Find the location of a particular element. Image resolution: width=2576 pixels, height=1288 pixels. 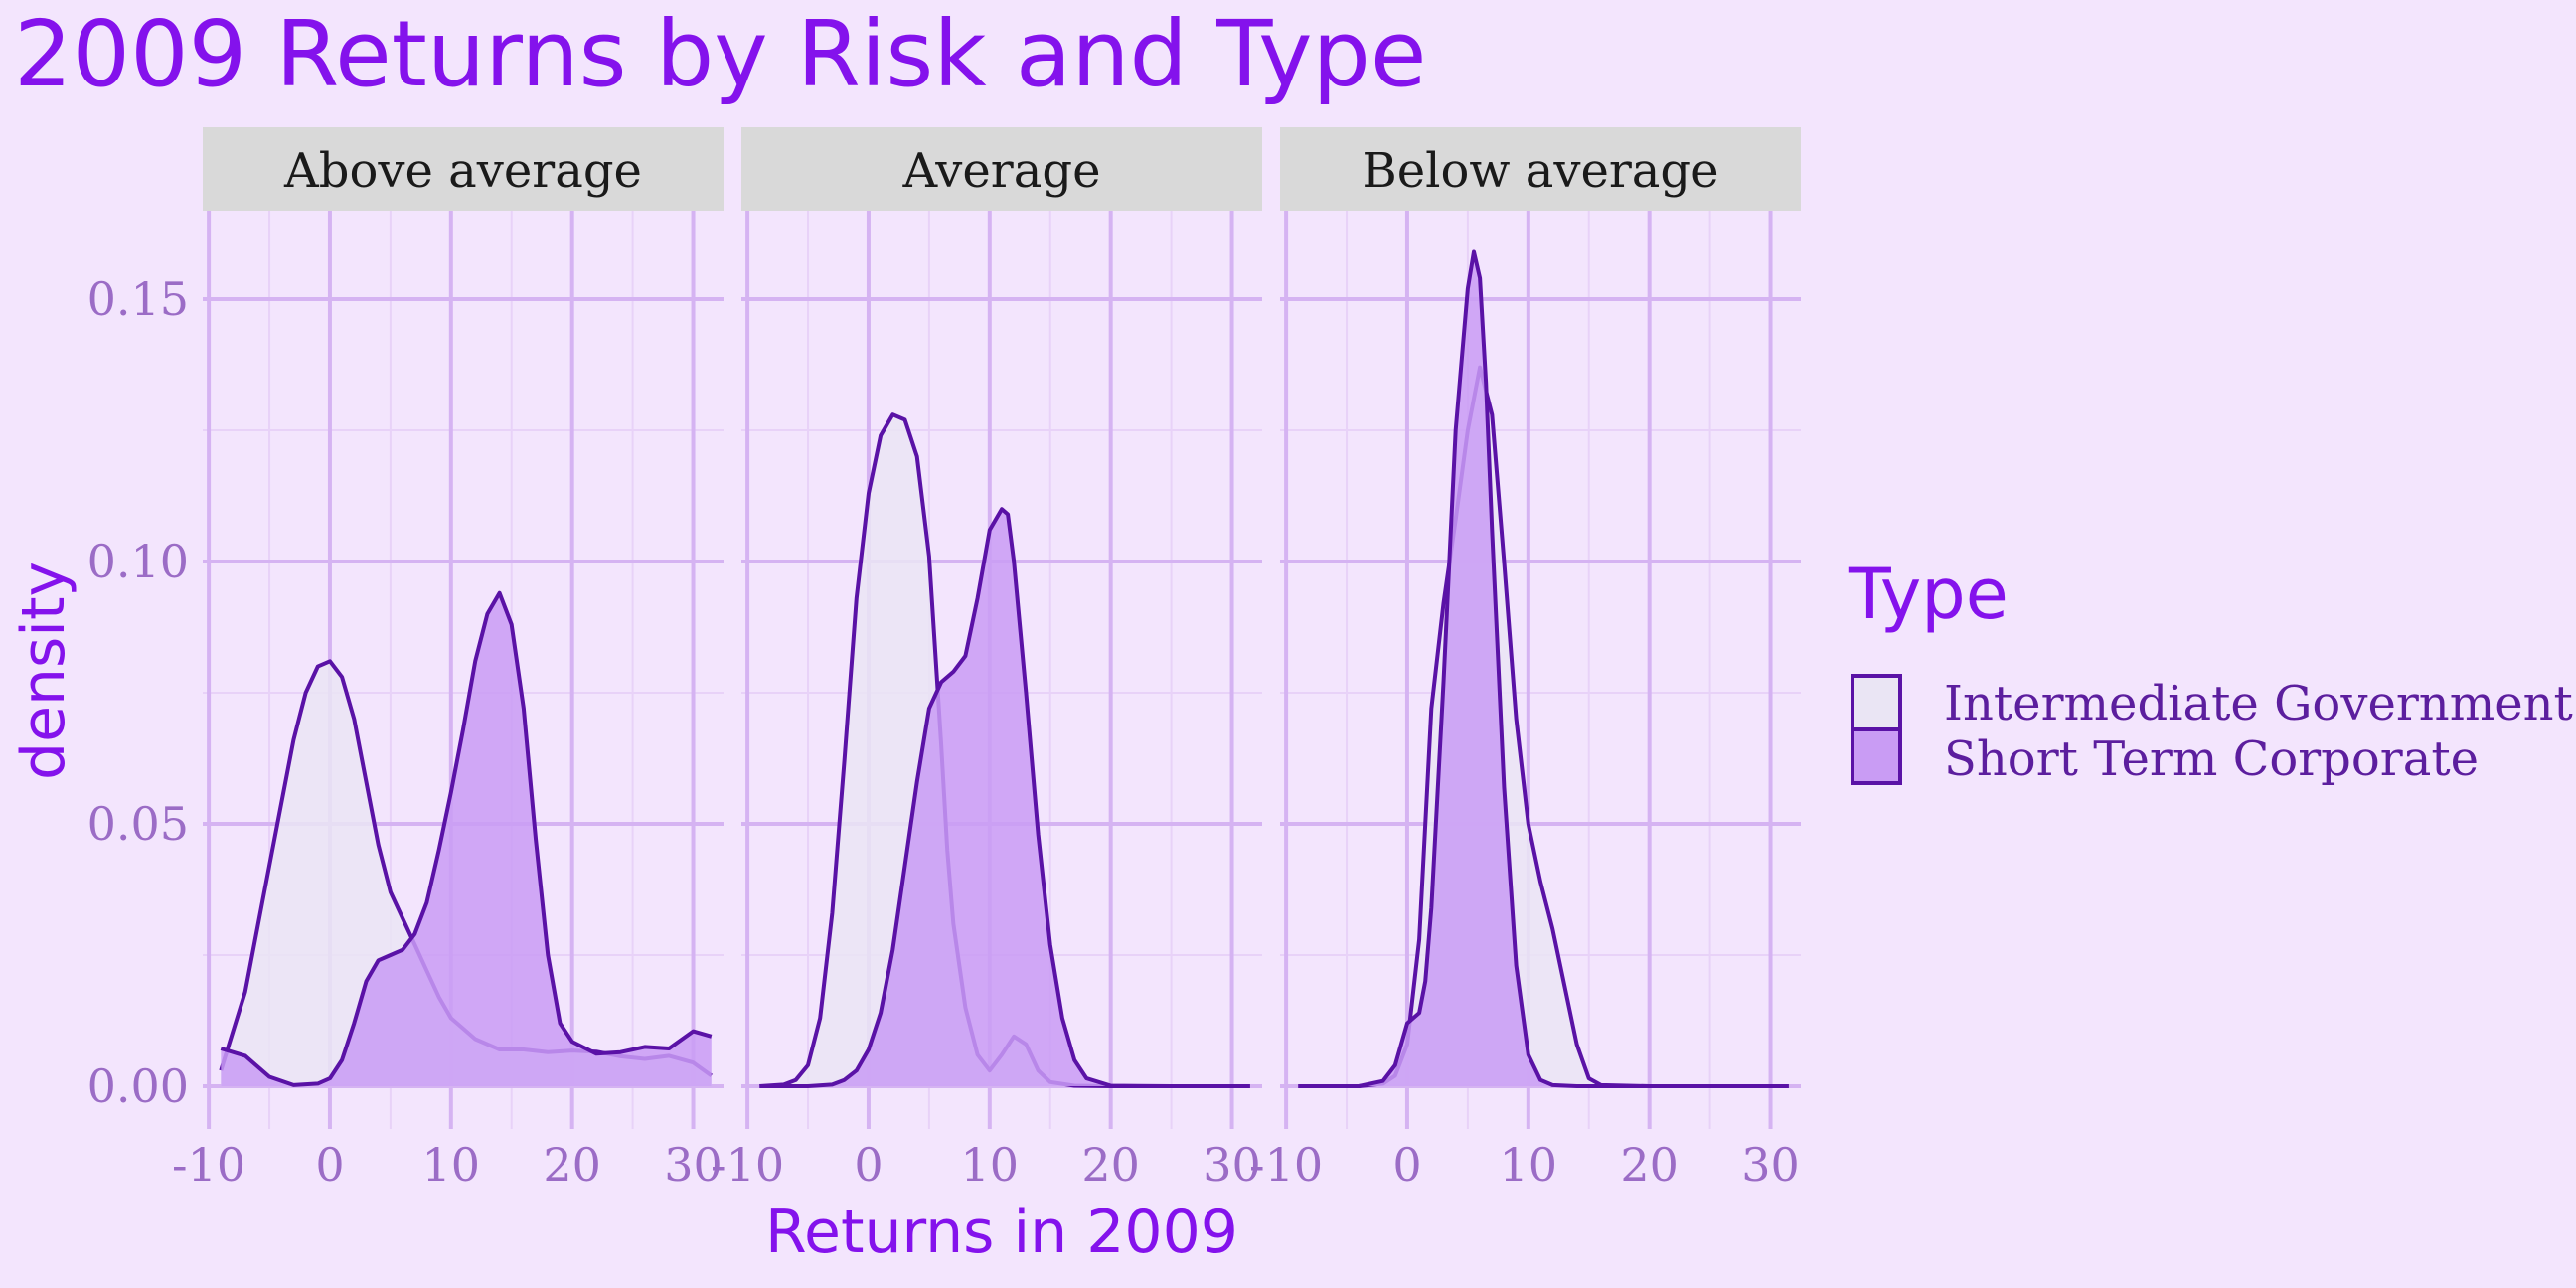

y-tick-label: 0.10 is located at coordinates (138, 561).